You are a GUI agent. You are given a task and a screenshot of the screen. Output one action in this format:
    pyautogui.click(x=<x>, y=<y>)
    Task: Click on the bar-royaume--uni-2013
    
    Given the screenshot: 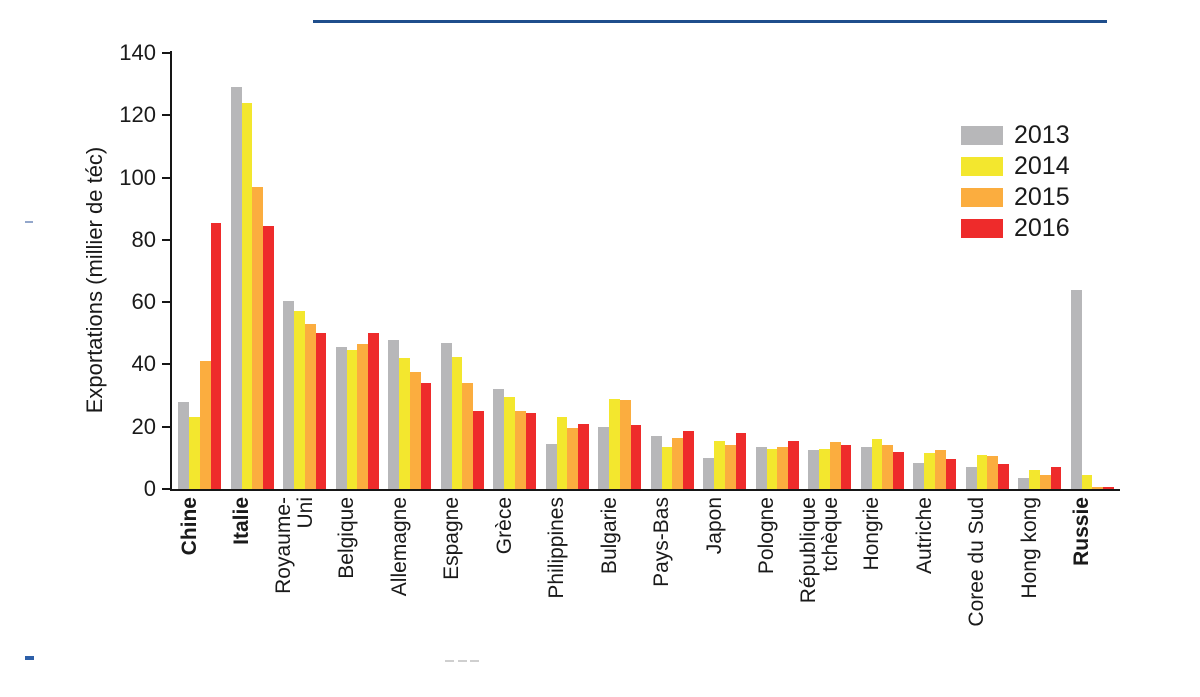 What is the action you would take?
    pyautogui.click(x=289, y=394)
    